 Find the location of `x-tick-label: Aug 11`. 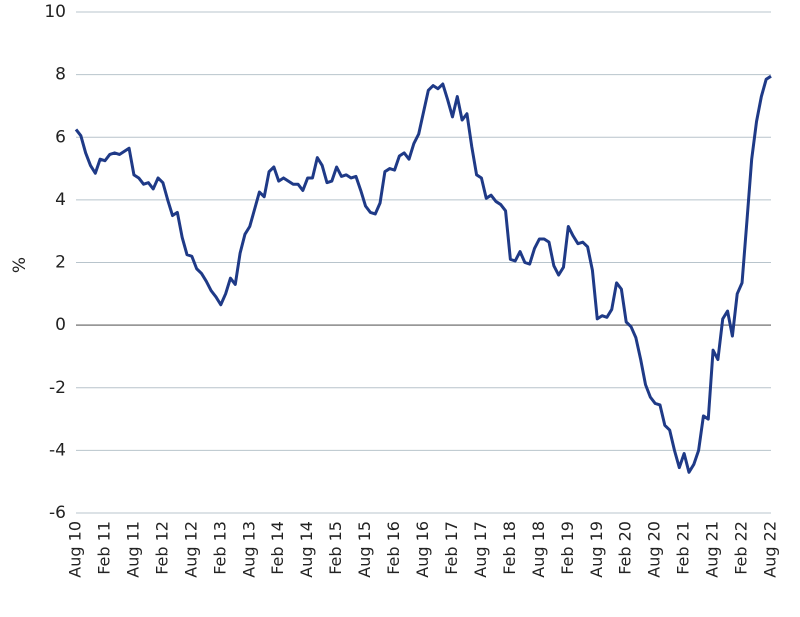

x-tick-label: Aug 11 is located at coordinates (132, 549).